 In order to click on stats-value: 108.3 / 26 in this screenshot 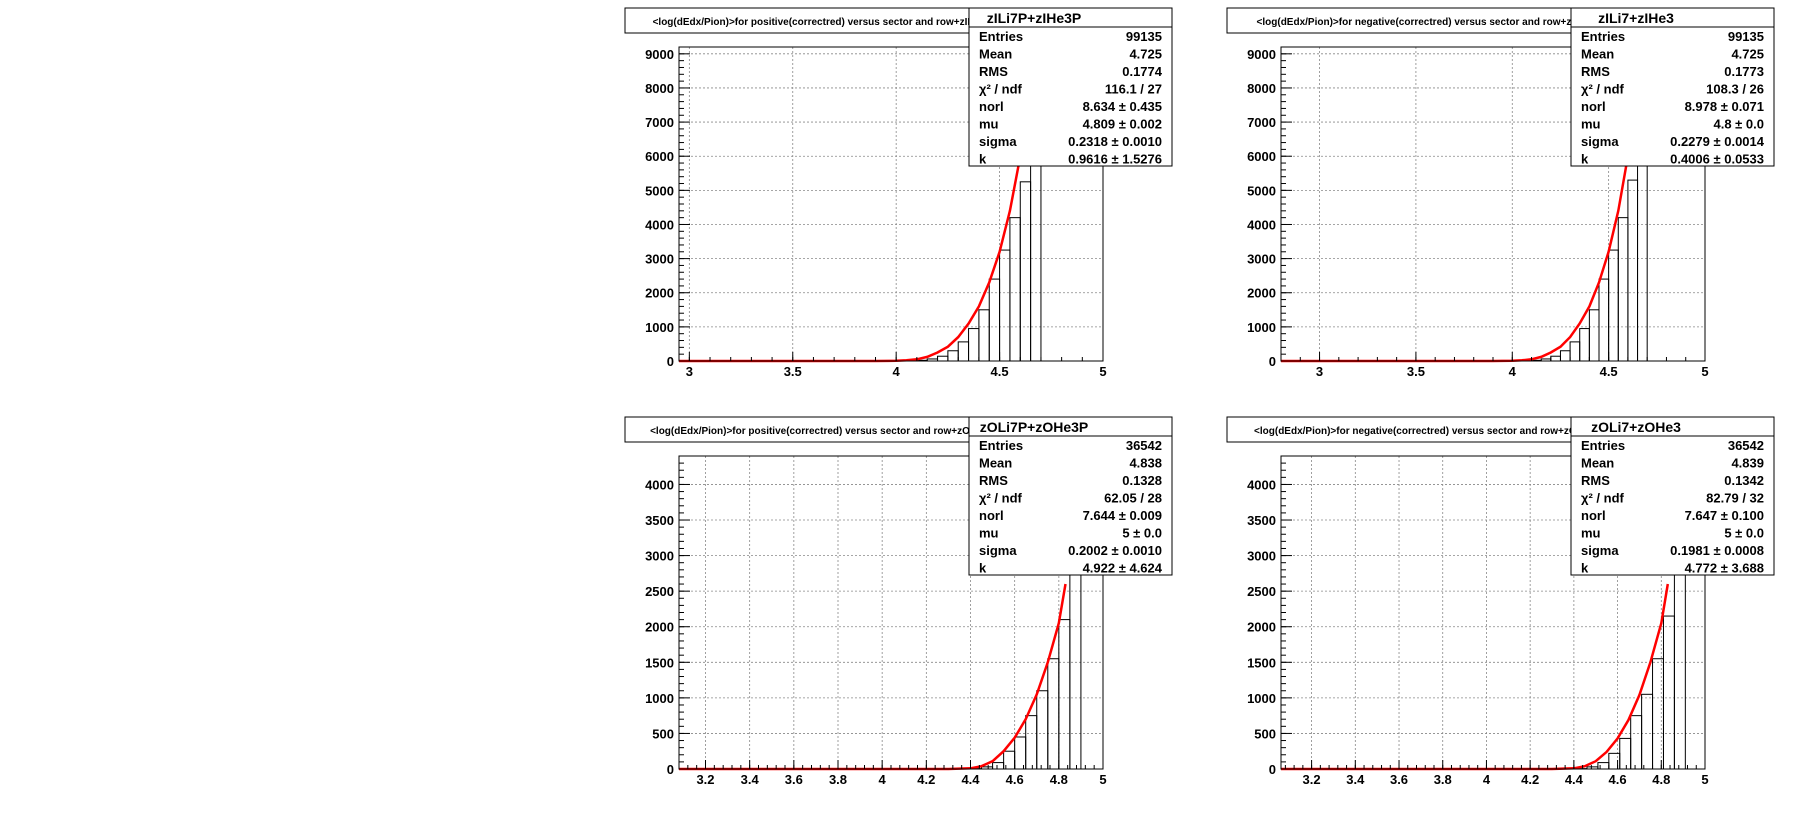, I will do `click(1735, 89)`.